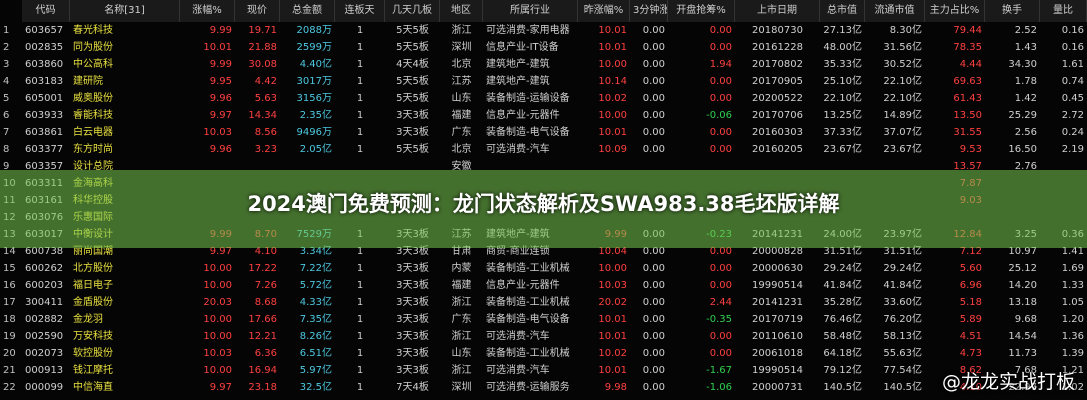 The height and width of the screenshot is (400, 1087). What do you see at coordinates (1012, 11) in the screenshot?
I see `column-header: 换手` at bounding box center [1012, 11].